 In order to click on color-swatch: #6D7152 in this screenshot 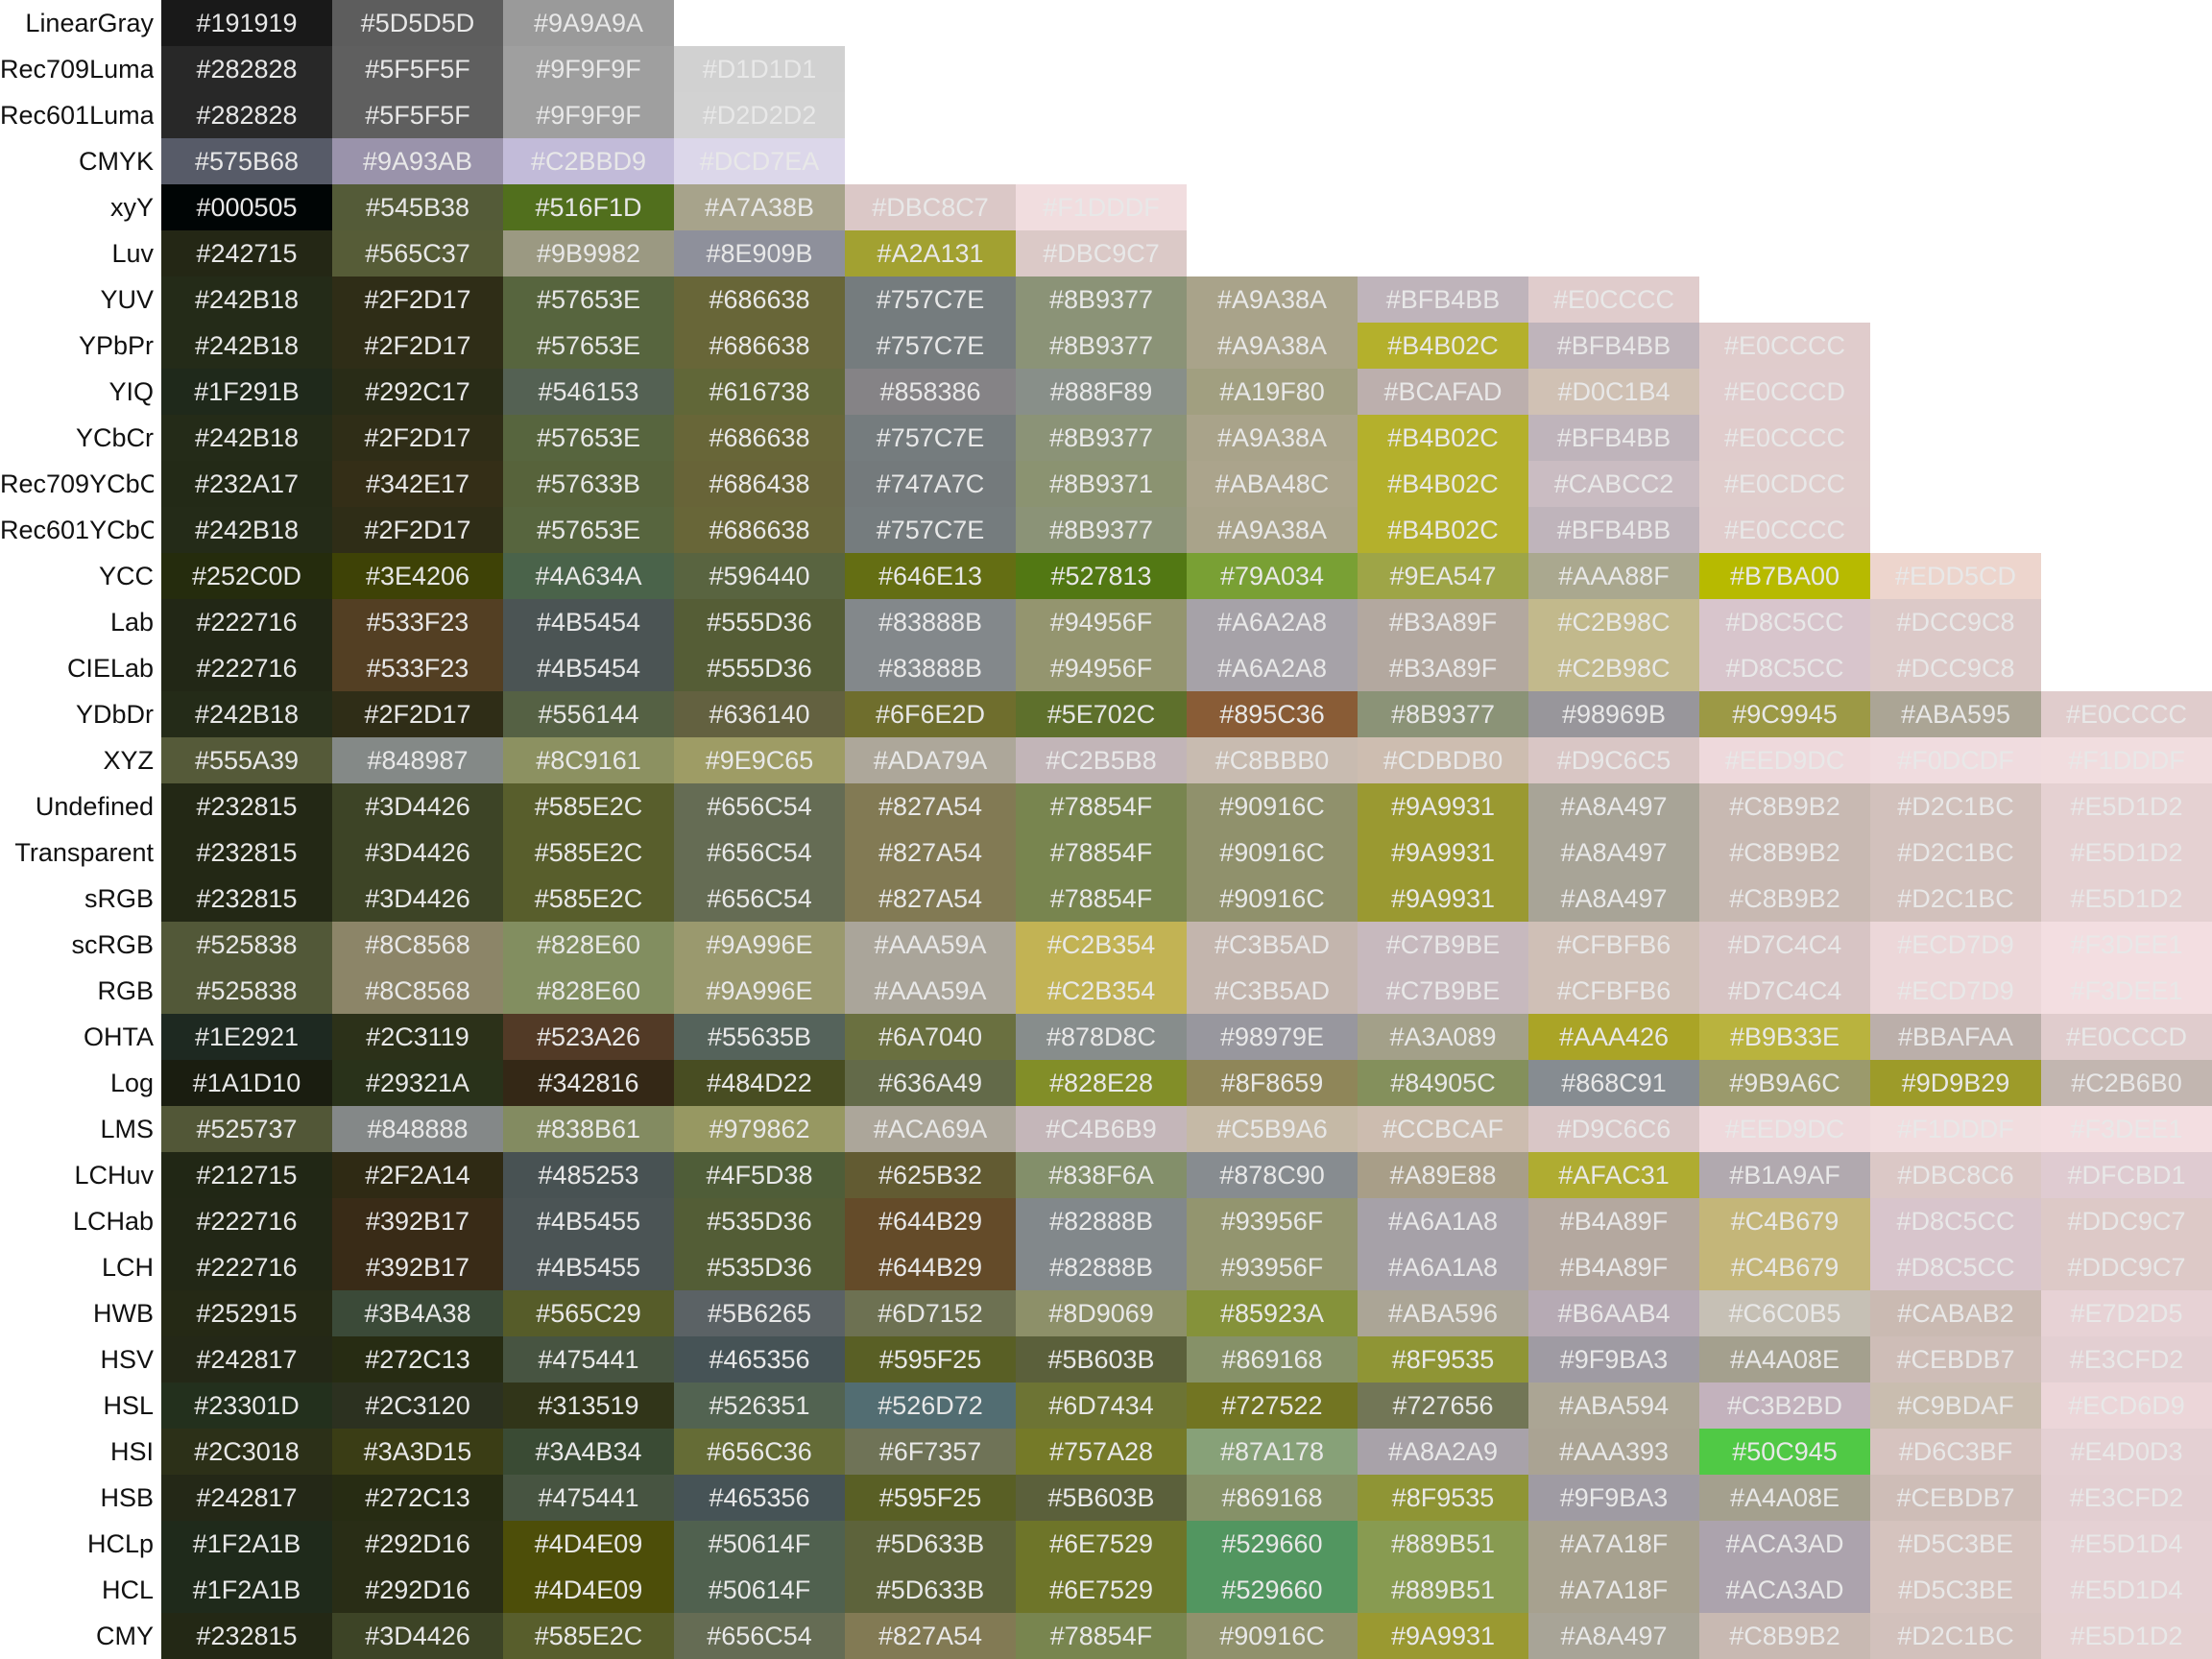, I will do `click(931, 1313)`.